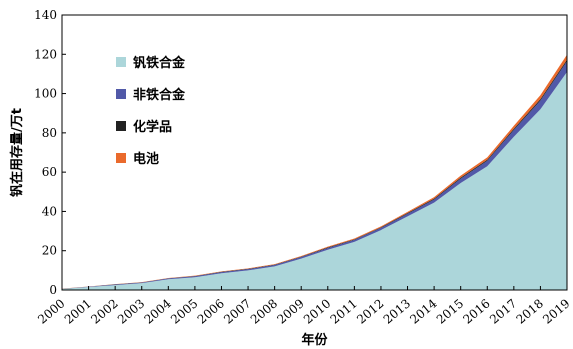 The image size is (573, 349). Describe the element at coordinates (51, 311) in the screenshot. I see `x-tick-label: 2000` at that location.